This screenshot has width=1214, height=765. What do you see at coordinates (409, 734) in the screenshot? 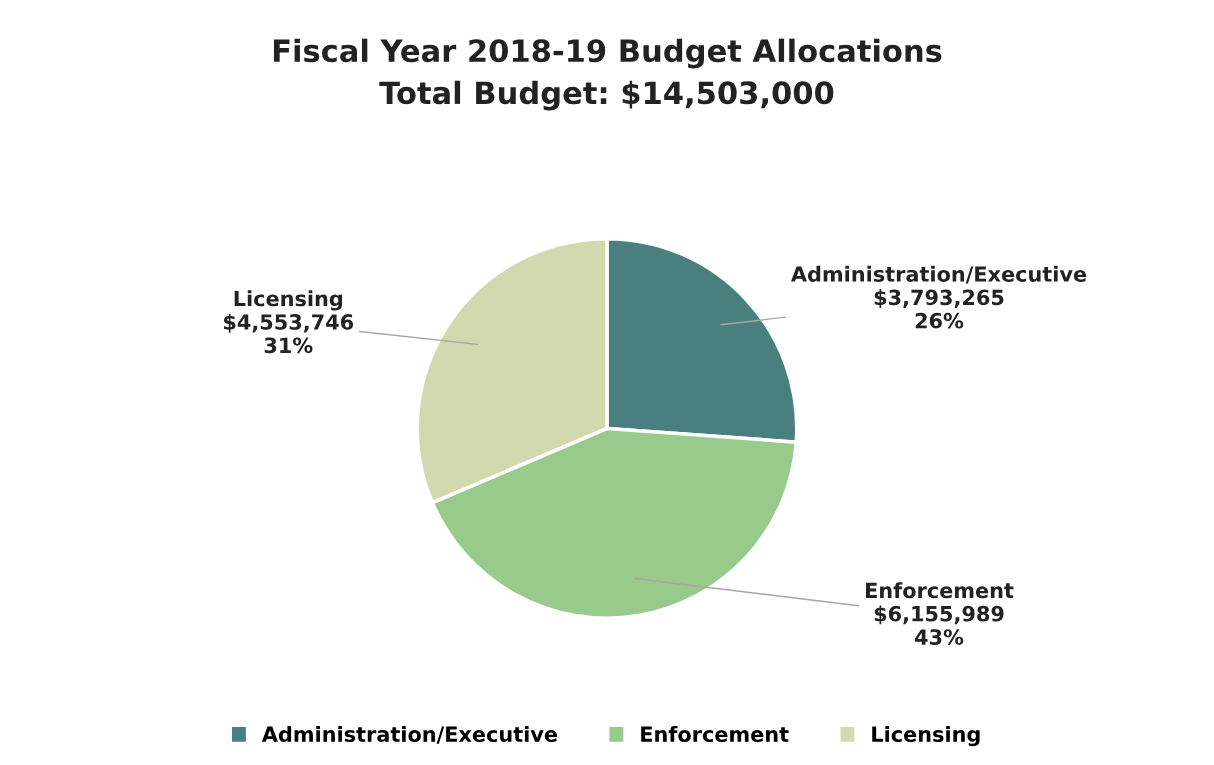
I see `legend-label: Administration/Executive` at bounding box center [409, 734].